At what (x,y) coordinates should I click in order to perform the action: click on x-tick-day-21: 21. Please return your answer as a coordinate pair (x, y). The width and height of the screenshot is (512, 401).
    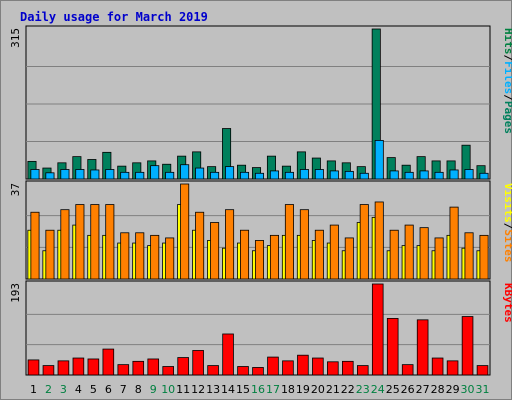
    Looking at the image, I should click on (333, 389).